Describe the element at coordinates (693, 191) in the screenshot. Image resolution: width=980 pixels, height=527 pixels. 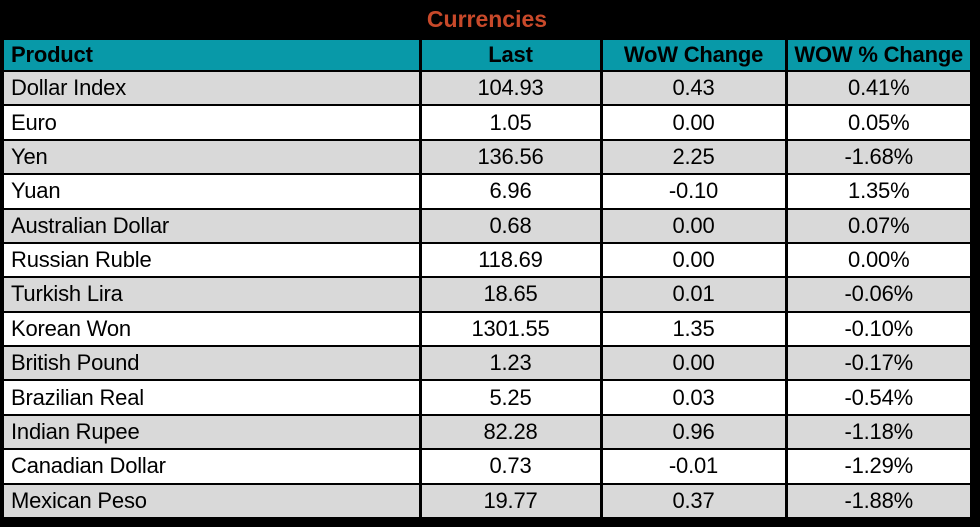
I see `wow-change-cell: -0.10` at that location.